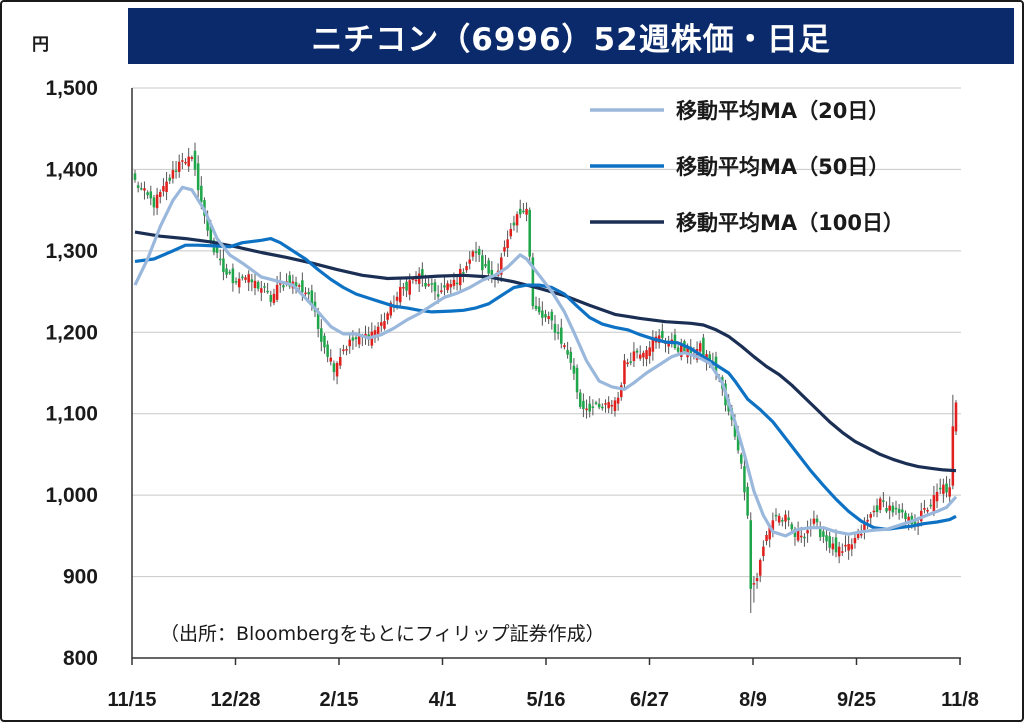  What do you see at coordinates (782, 111) in the screenshot?
I see `ma20-legend-label: 移動平均MA（20日）` at bounding box center [782, 111].